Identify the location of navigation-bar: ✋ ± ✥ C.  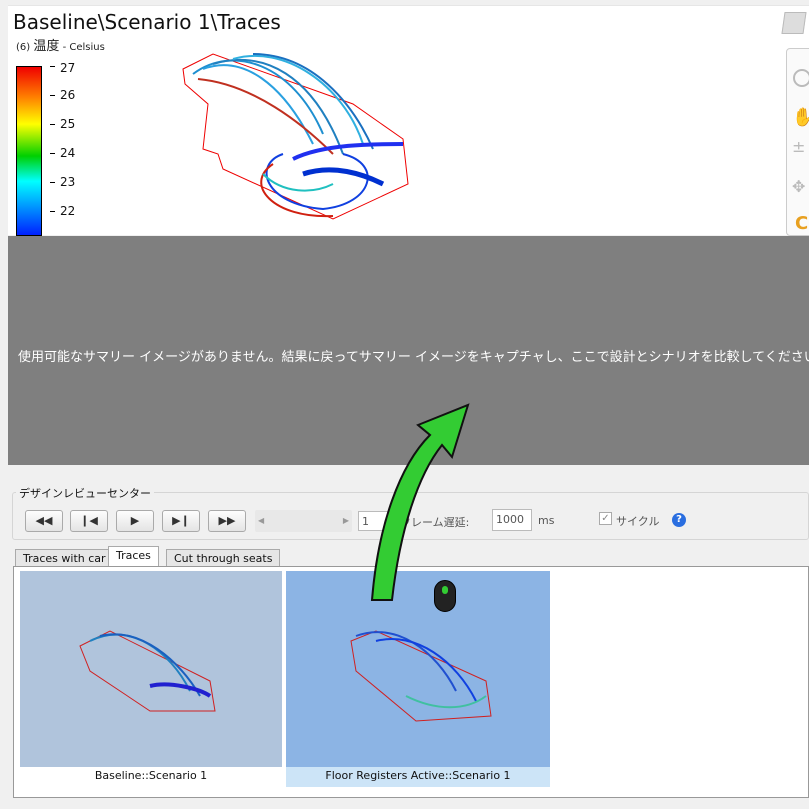
(797, 142).